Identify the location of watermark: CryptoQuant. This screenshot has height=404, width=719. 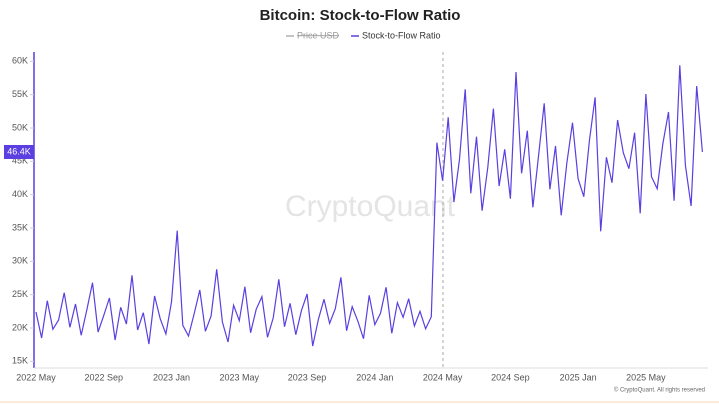
(370, 206).